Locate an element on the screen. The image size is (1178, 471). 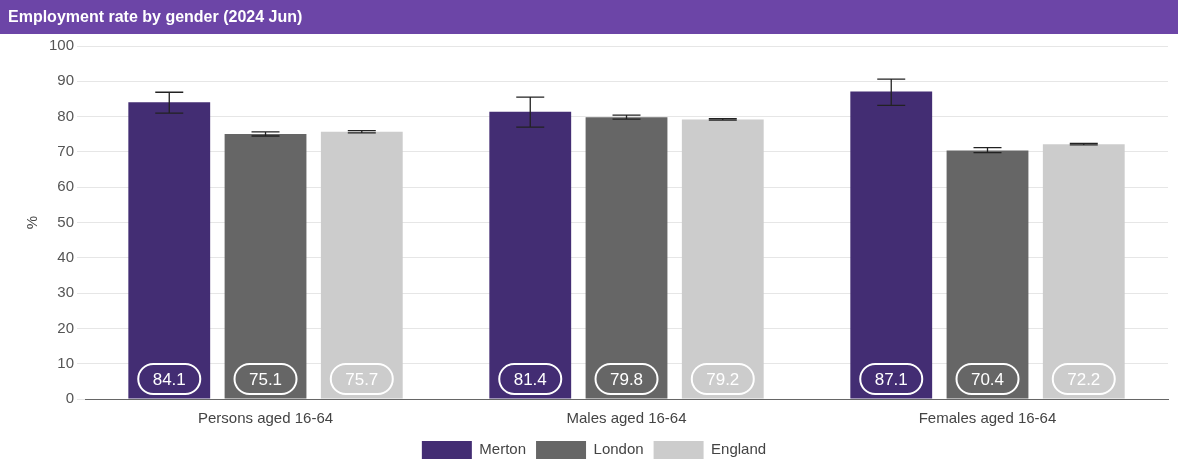
data-label: 70.4 is located at coordinates (987, 379).